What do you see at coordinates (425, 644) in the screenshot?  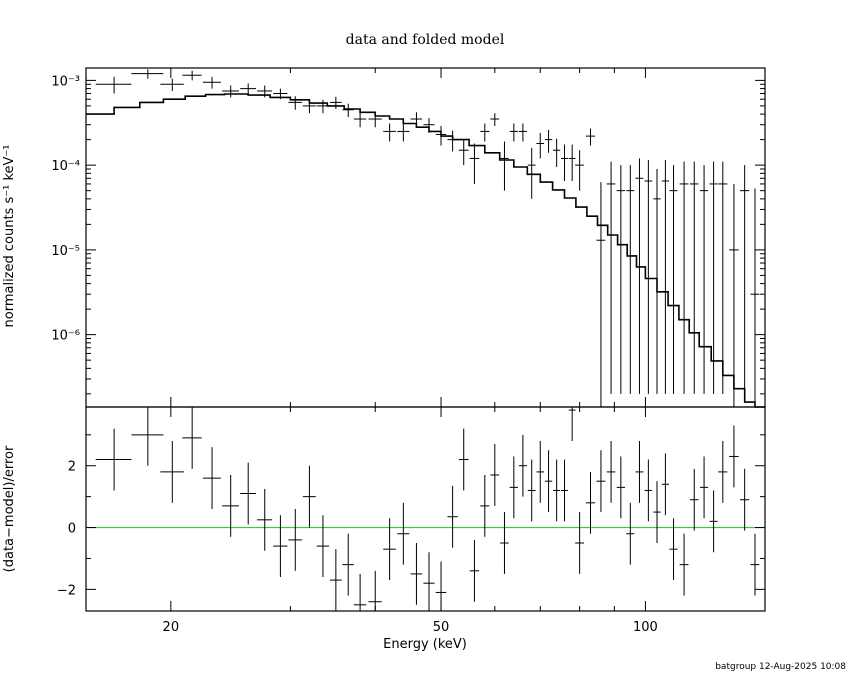 I see `x-axis-label: Energy (keV)` at bounding box center [425, 644].